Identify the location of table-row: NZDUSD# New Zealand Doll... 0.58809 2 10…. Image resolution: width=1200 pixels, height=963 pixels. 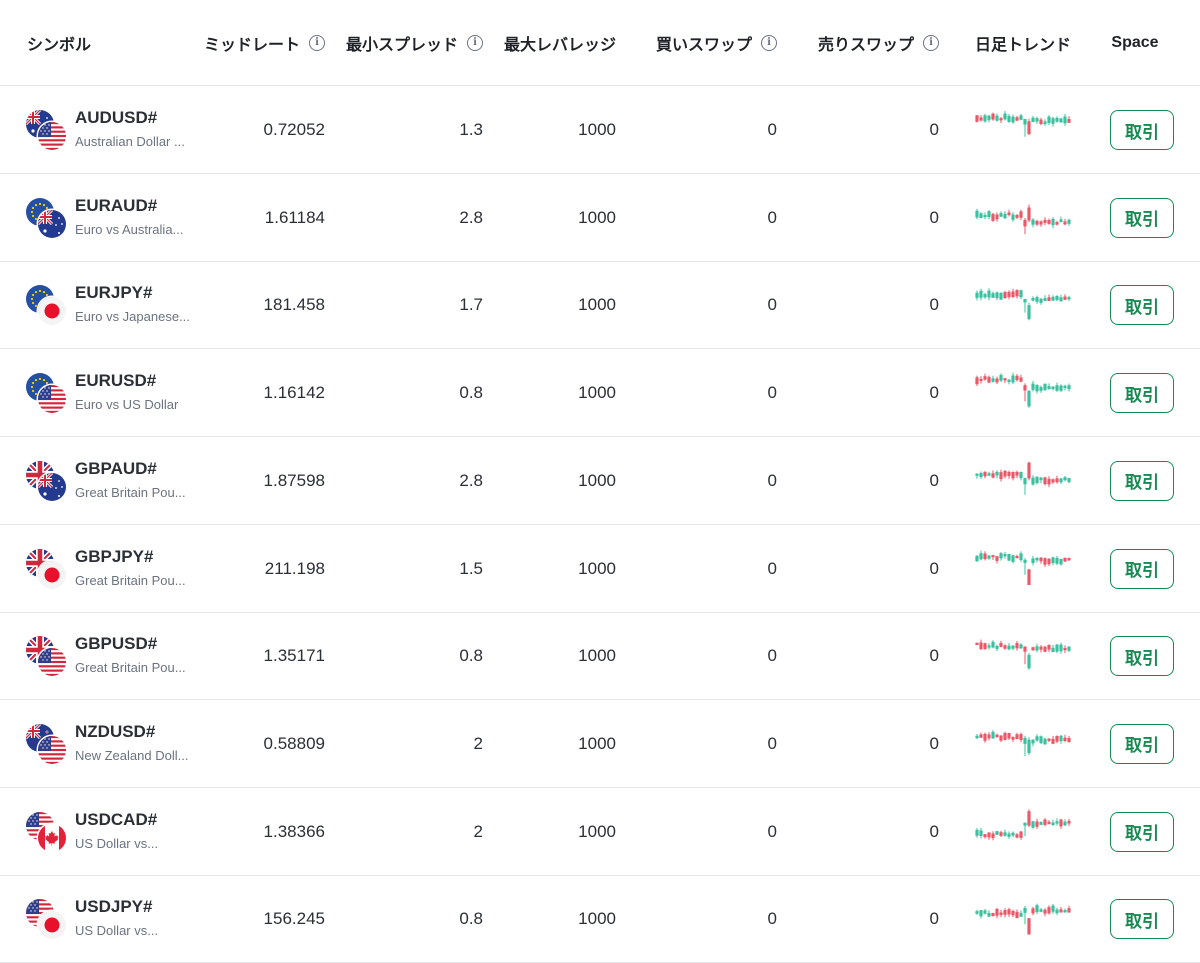
(600, 744).